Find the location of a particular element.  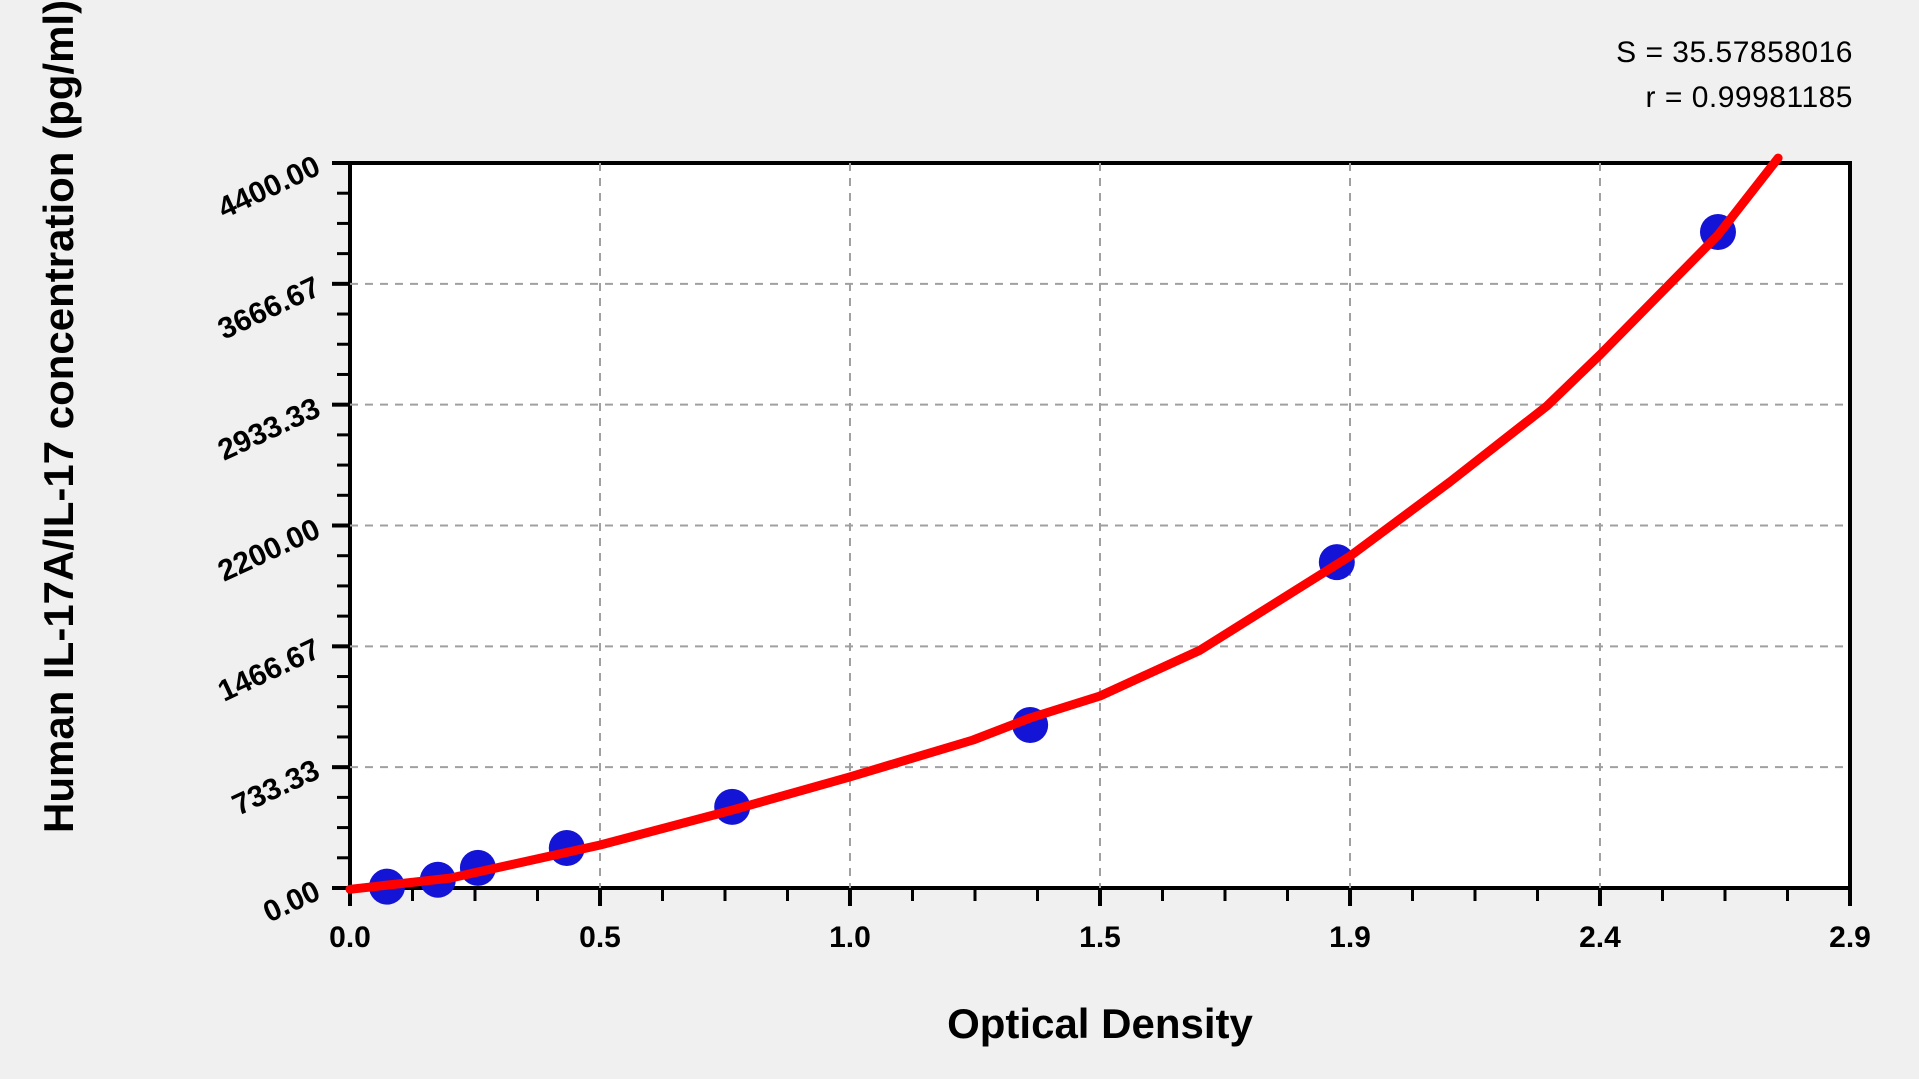

x-tick-label: 2.4 is located at coordinates (1600, 937).